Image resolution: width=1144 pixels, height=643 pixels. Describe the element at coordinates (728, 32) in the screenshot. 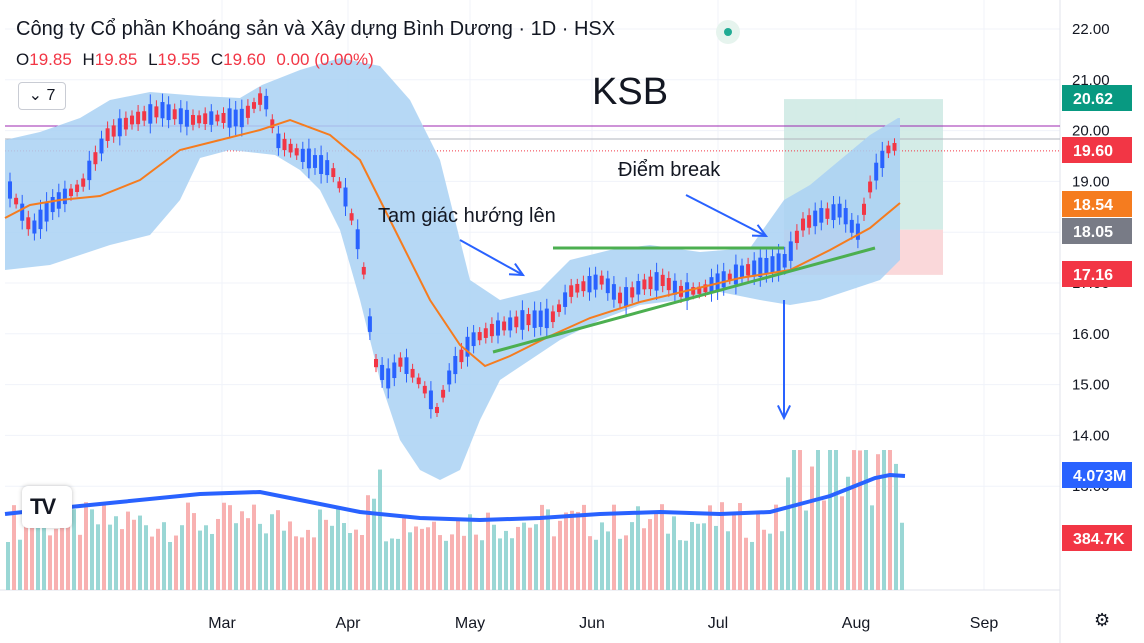

I see `market-status-icon` at that location.